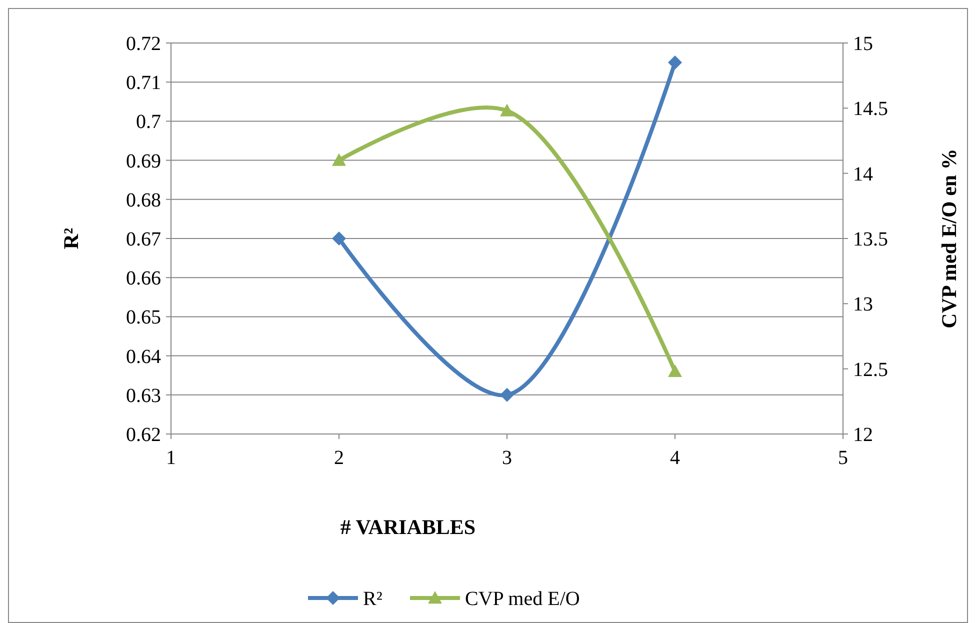 The image size is (977, 623). What do you see at coordinates (870, 239) in the screenshot?
I see `y2-tick-label: 13.5` at bounding box center [870, 239].